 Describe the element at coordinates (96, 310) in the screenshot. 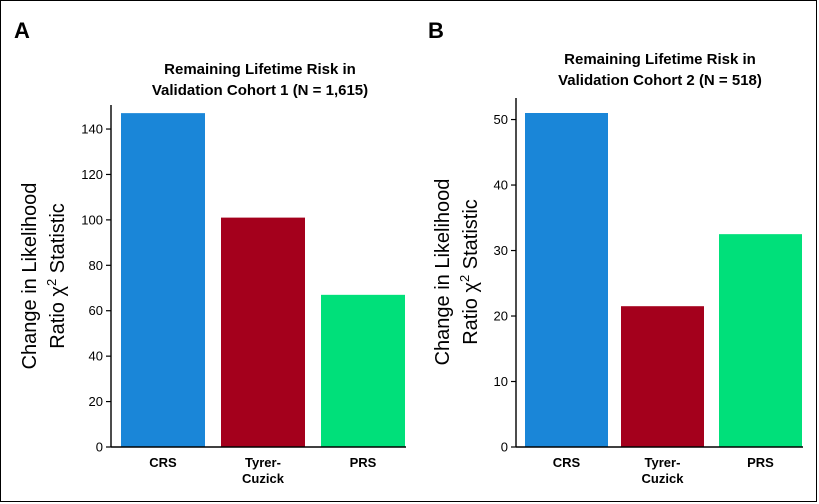

I see `y-tick-label: 60` at that location.